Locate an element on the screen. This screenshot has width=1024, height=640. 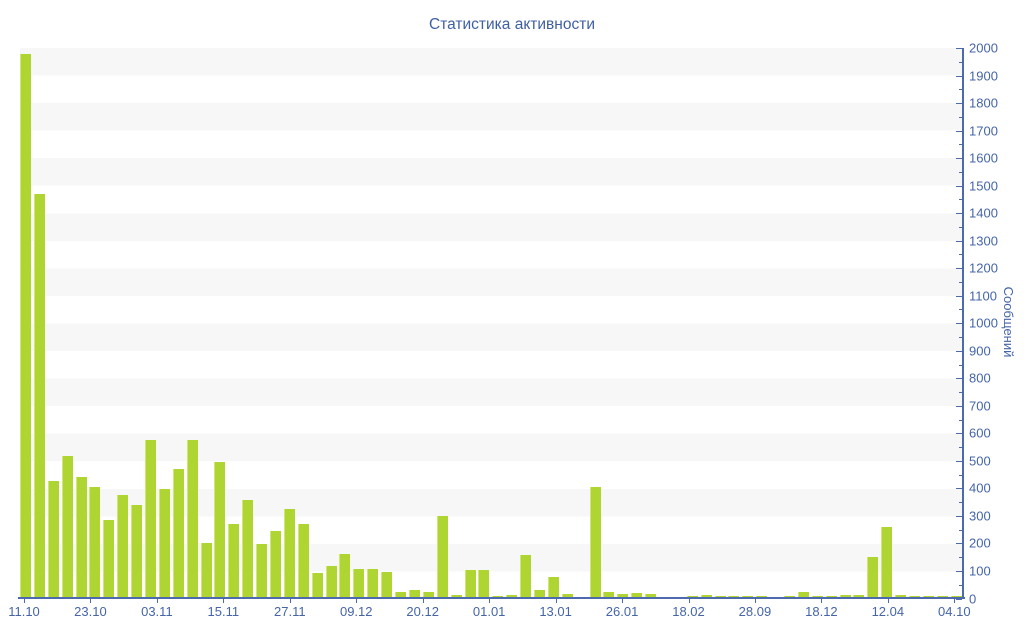
x-axis-line is located at coordinates (491, 598).